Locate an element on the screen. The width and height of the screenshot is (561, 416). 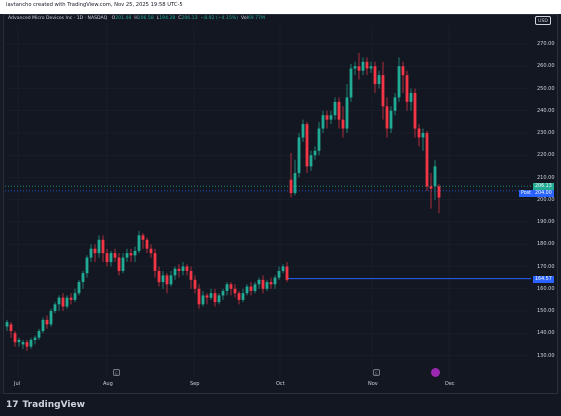
price-tick-label: 200.00 is located at coordinates (546, 199).